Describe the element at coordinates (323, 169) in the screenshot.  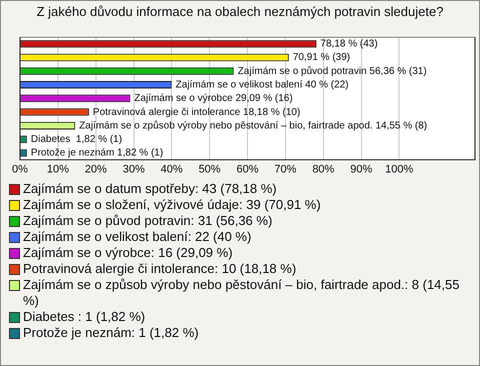
I see `x-tick-label: 80%` at that location.